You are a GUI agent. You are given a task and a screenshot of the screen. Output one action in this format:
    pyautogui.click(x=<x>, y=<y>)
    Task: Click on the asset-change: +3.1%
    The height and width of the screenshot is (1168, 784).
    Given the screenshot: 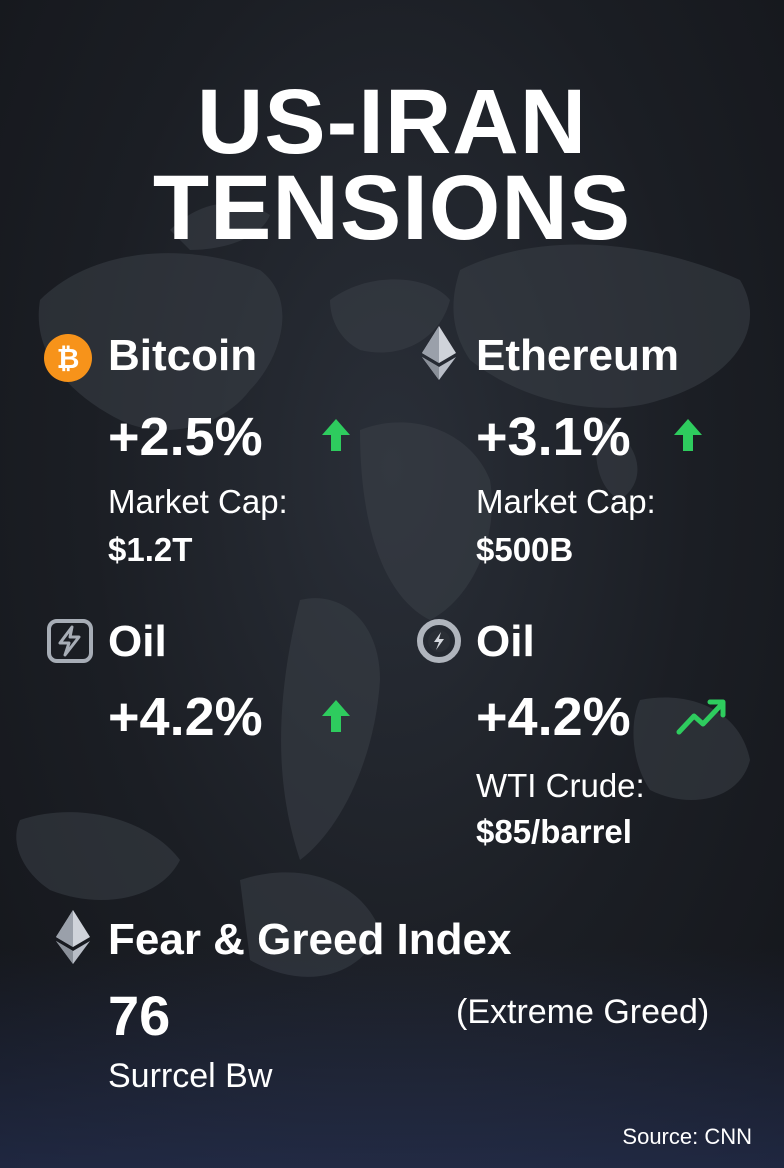 What is the action you would take?
    pyautogui.click(x=553, y=437)
    